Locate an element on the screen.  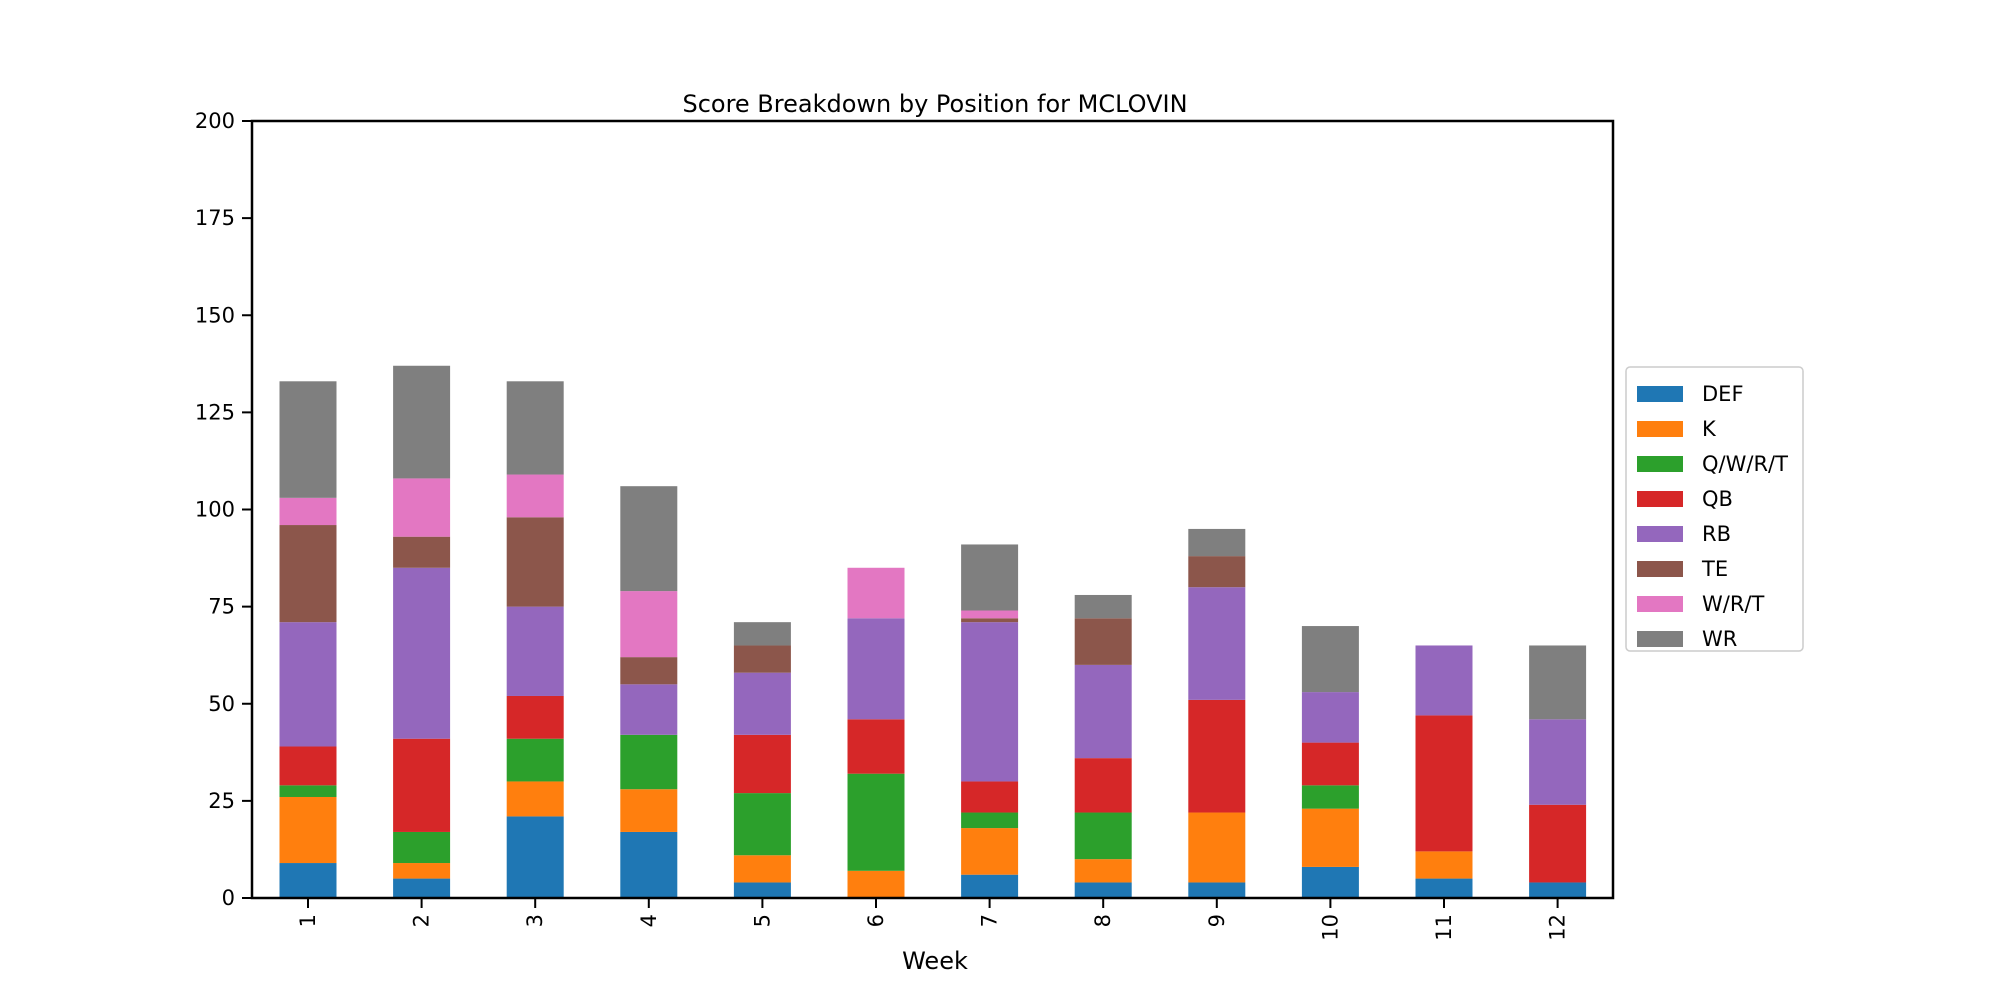
x-tick-label: 5 is located at coordinates (762, 920).